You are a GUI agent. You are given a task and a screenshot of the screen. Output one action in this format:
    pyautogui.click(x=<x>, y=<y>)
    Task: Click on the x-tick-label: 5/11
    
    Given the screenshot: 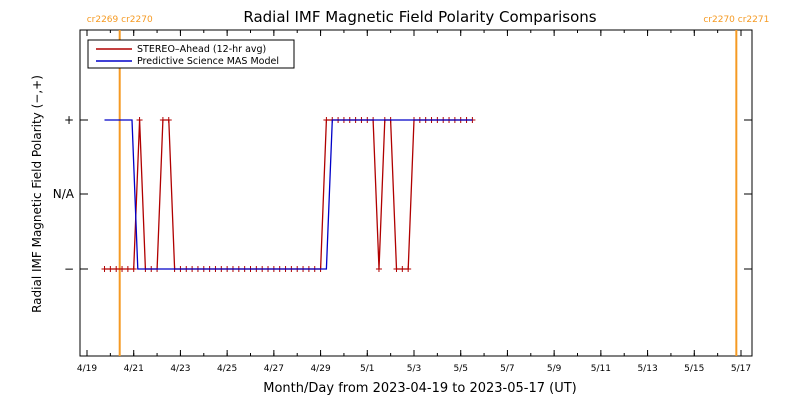 What is the action you would take?
    pyautogui.click(x=601, y=369)
    